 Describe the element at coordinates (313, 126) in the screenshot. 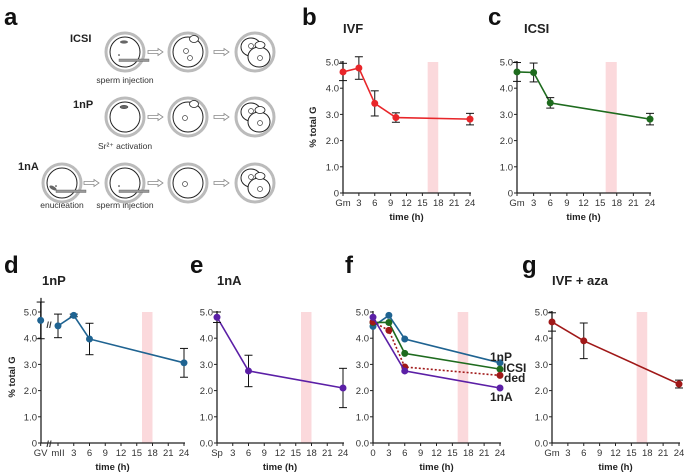

I see `y-axis-label: % total G` at that location.